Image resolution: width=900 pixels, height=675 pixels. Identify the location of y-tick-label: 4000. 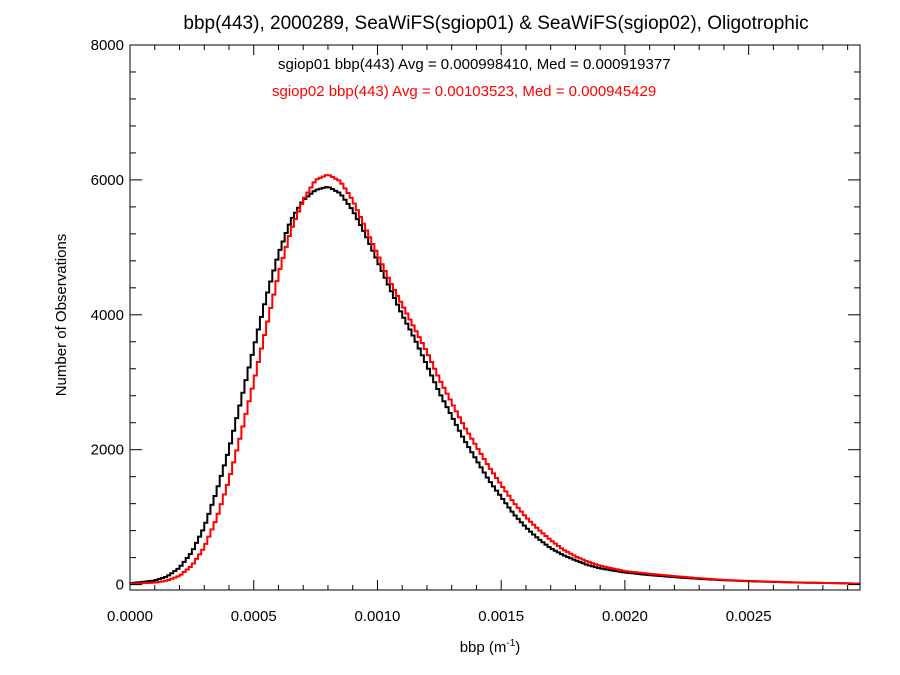
(107, 315).